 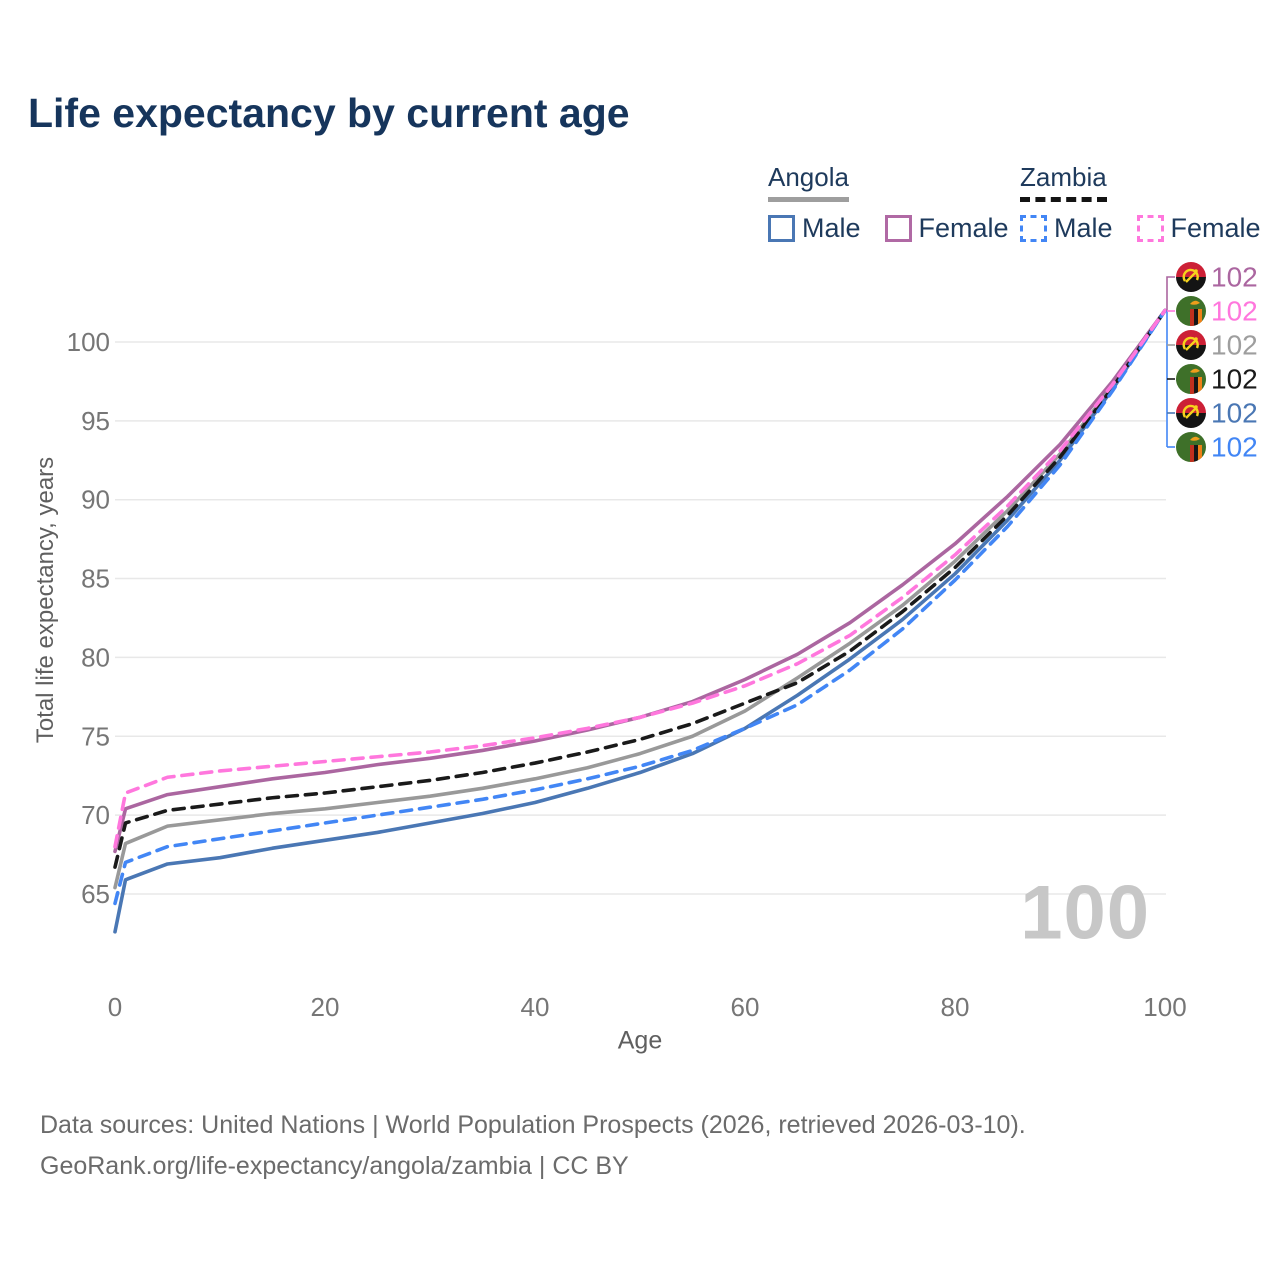 I want to click on x-tick-label-60: 60, so click(x=745, y=1007).